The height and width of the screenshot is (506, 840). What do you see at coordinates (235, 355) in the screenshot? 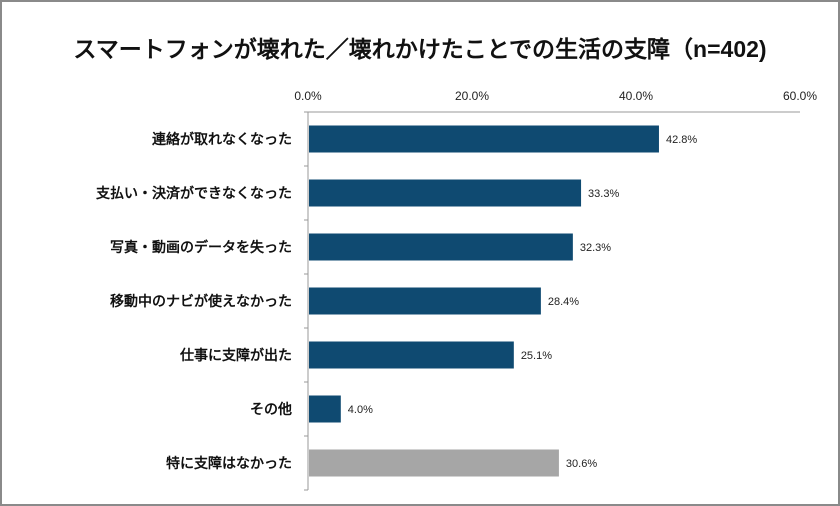
I see `category-label: 仕事に支障が出た` at bounding box center [235, 355].